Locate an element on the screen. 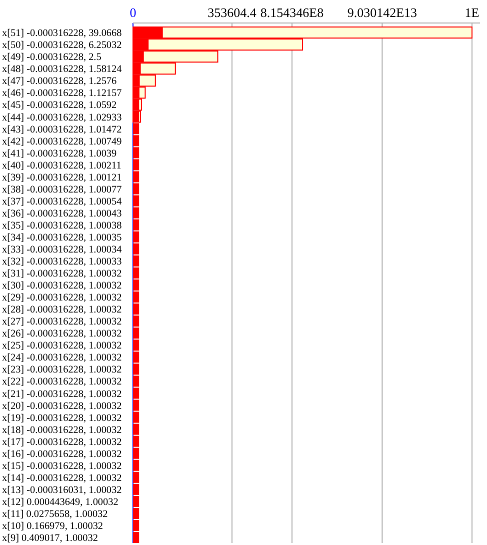 The height and width of the screenshot is (545, 487). y-tick-label: x[12] 0.000443649, 1.00032 is located at coordinates (60, 502).